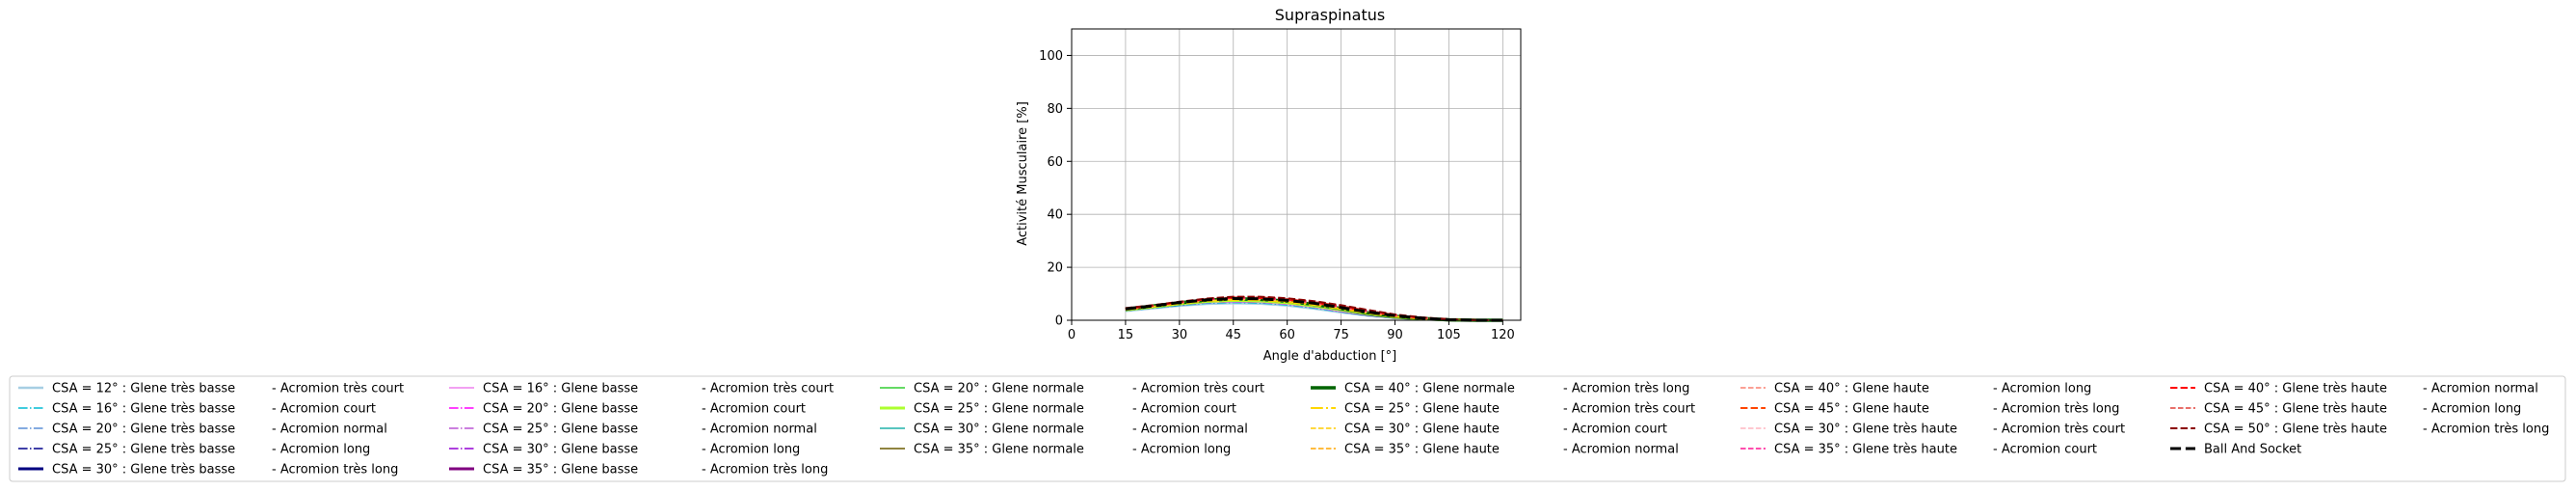 This screenshot has height=491, width=2576. Describe the element at coordinates (143, 389) in the screenshot. I see `legend-label: CSA = 12° : Glene très basse` at that location.